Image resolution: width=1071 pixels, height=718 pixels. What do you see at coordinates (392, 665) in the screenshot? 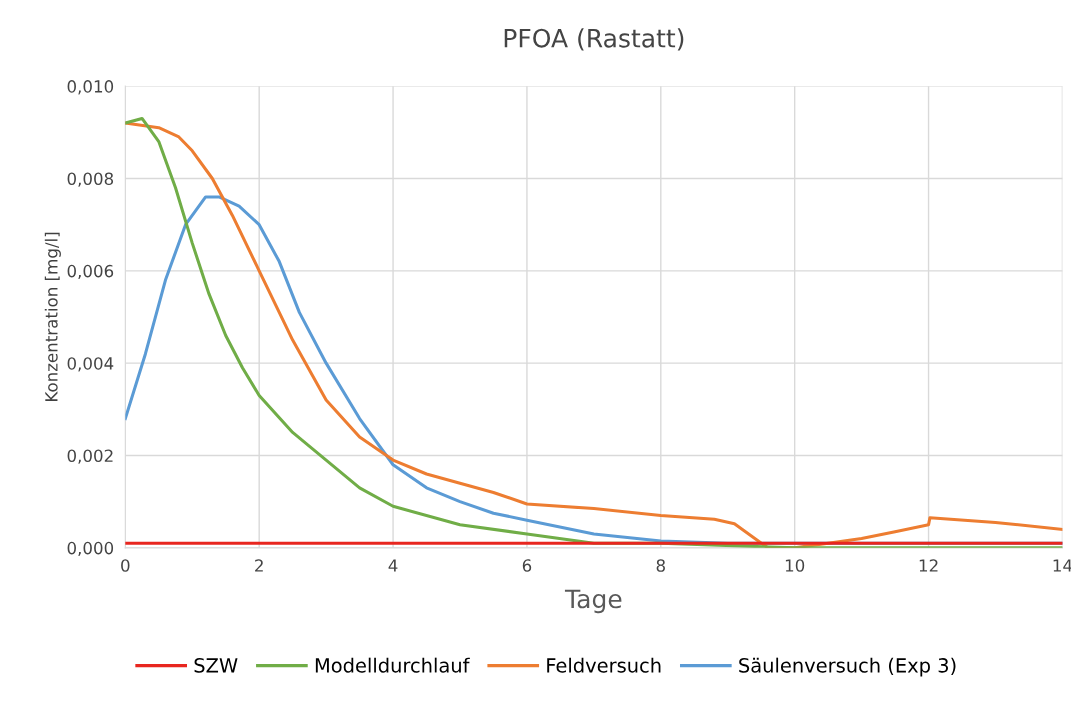
I see `legend-label: Modelldurchlauf` at bounding box center [392, 665].